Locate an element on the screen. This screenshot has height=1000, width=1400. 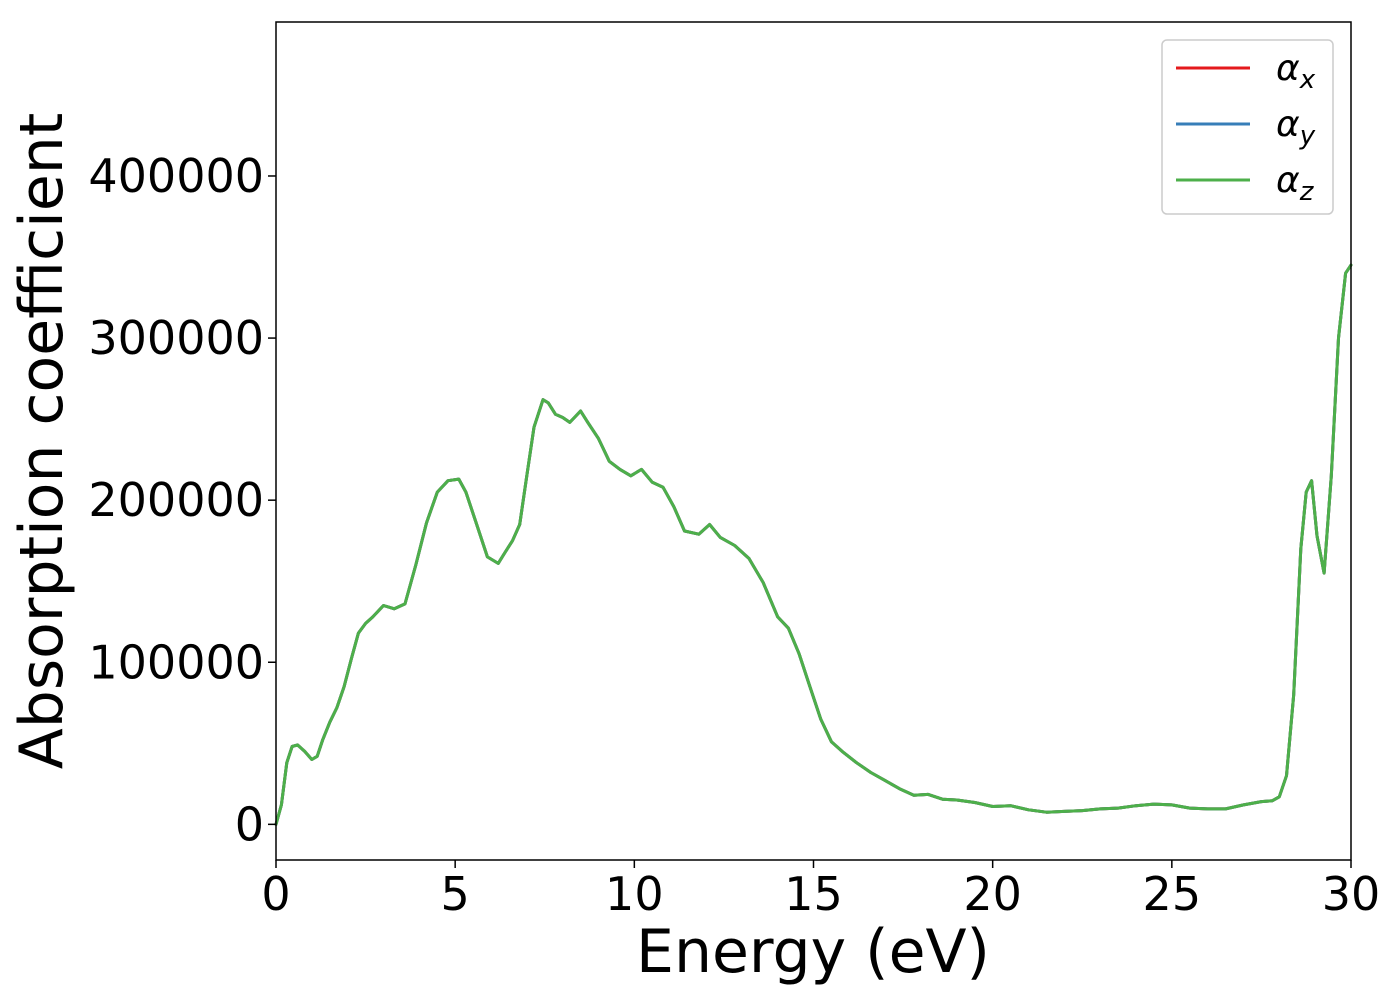
y-axis: 0 100000 200000 300000 400000 is located at coordinates (182, 500).